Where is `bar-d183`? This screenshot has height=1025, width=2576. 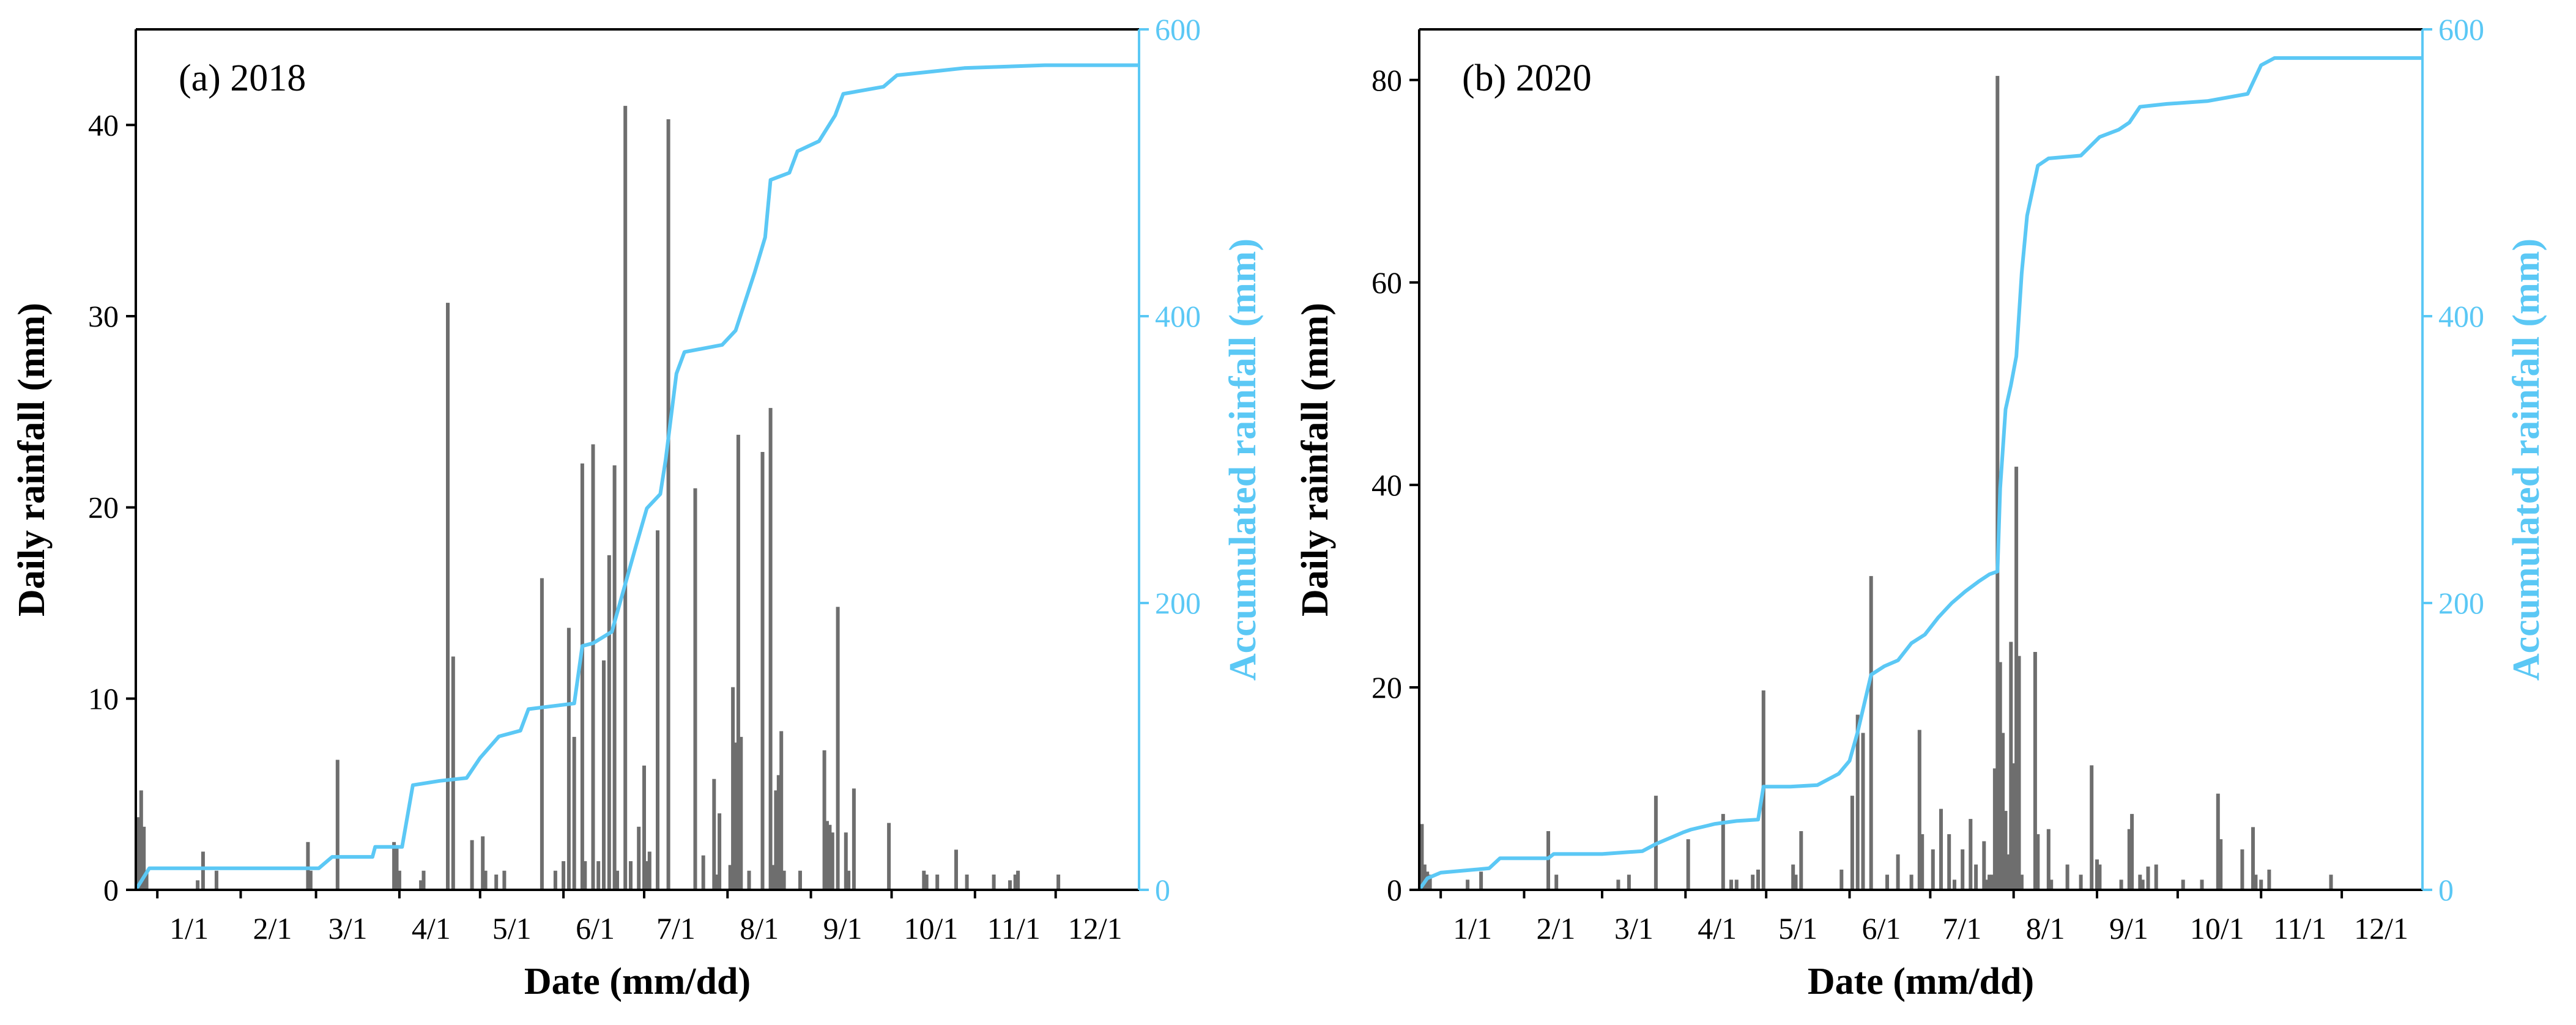 bar-d183 is located at coordinates (649, 870).